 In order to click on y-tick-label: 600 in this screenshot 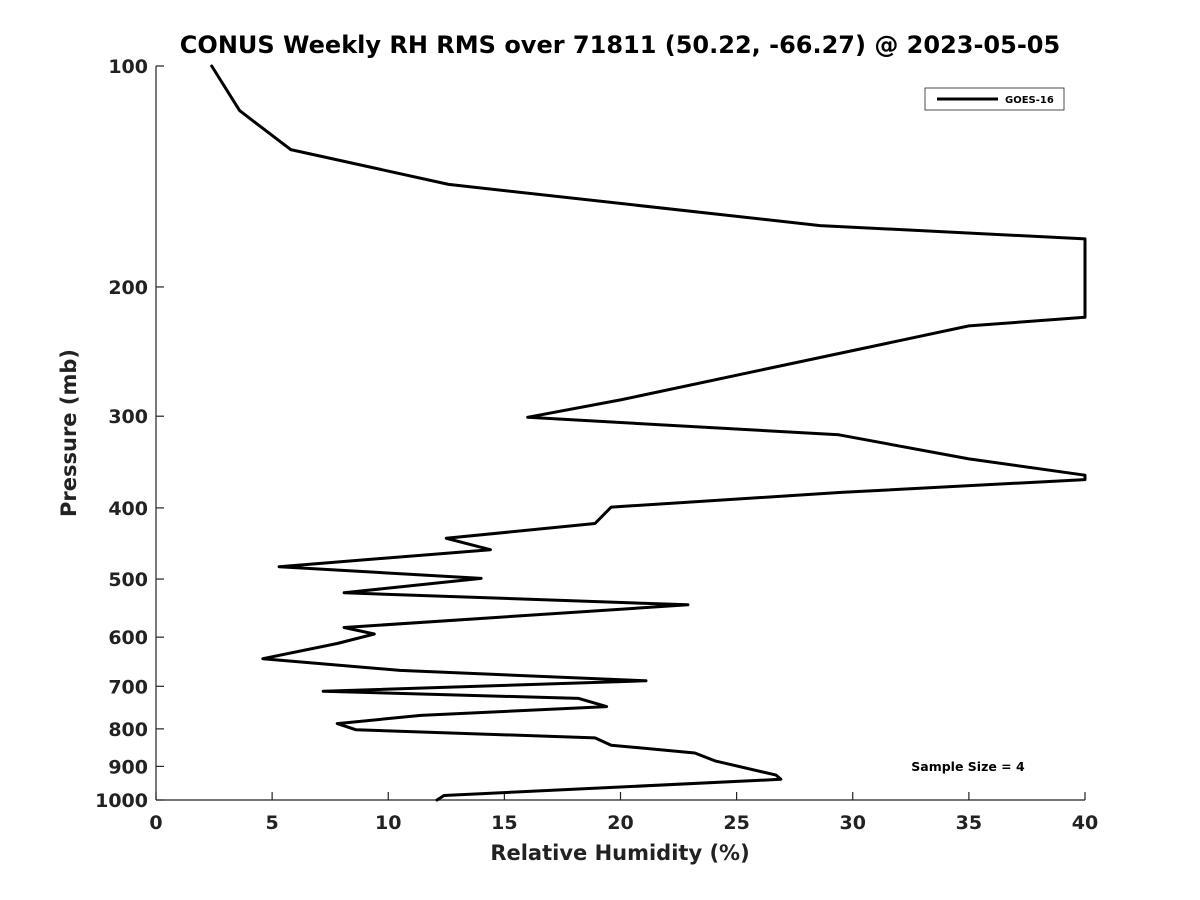, I will do `click(128, 638)`.